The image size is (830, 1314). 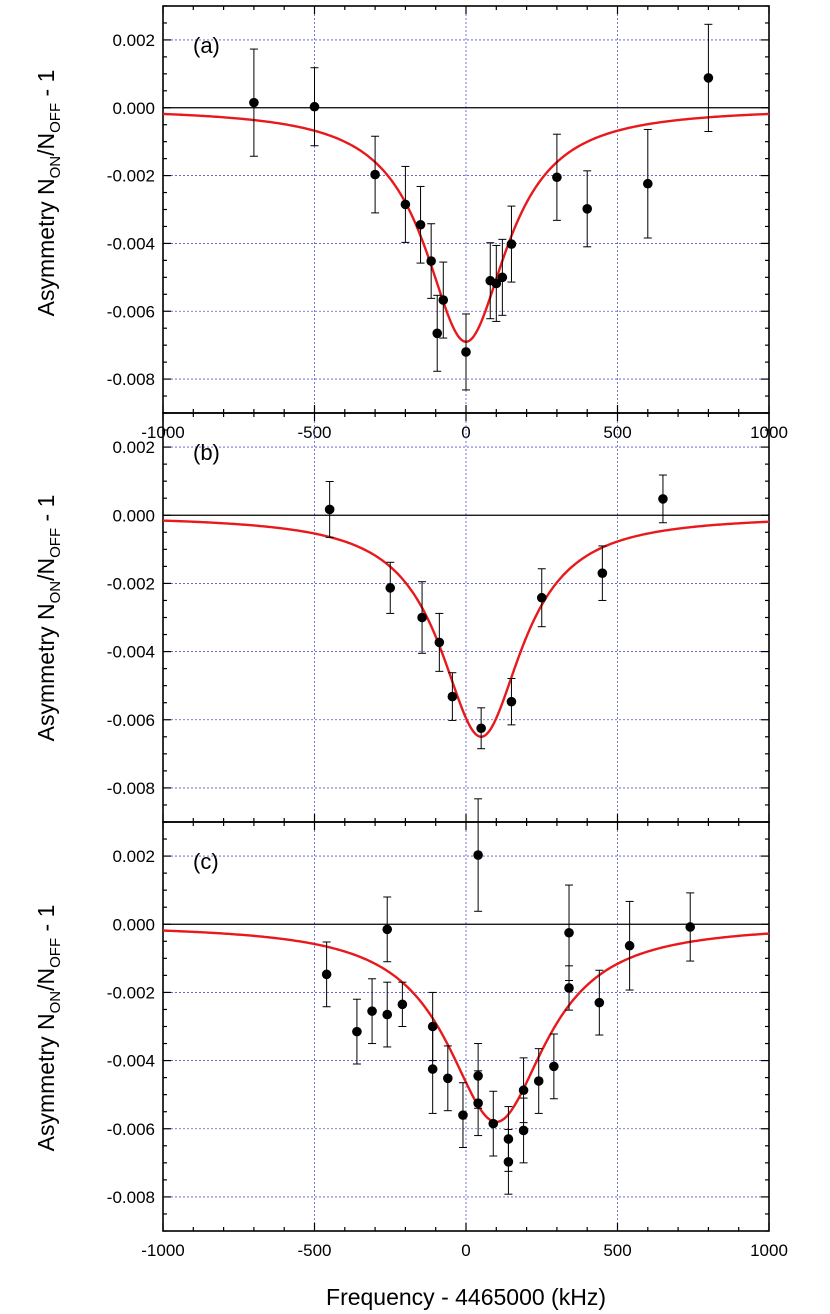 What do you see at coordinates (48, 193) in the screenshot?
I see `y-axis-title-a: Asymmetry NON/NOFF - 1` at bounding box center [48, 193].